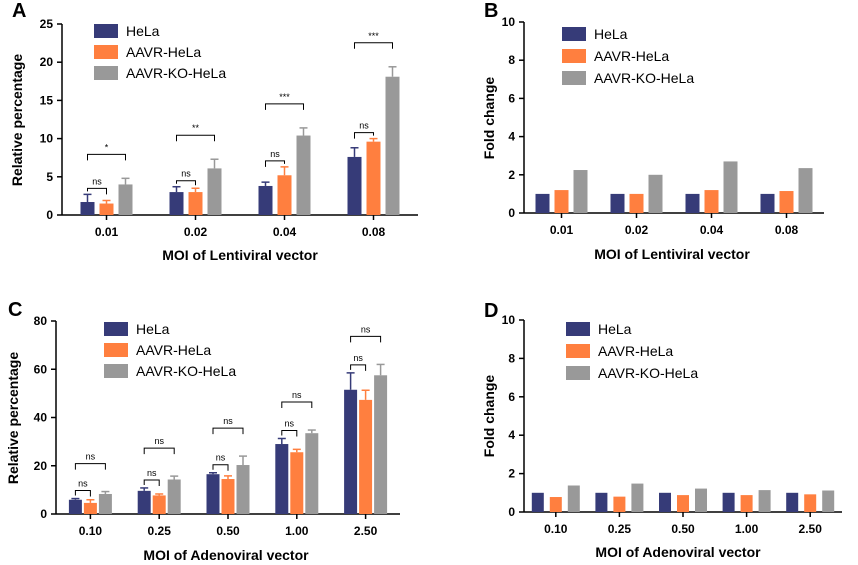  I want to click on x-tick-label: 0.01, so click(562, 230).